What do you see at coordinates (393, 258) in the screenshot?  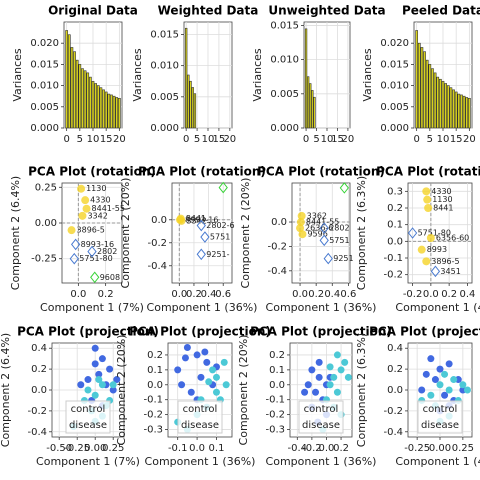 I see `y-tick-label: -0.1` at bounding box center [393, 258].